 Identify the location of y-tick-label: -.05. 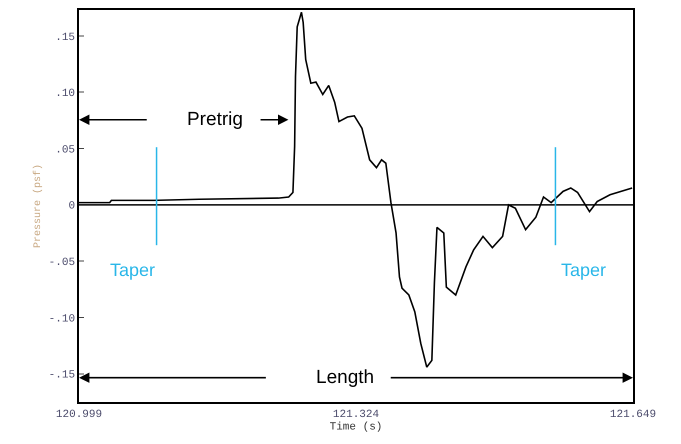
(62, 263).